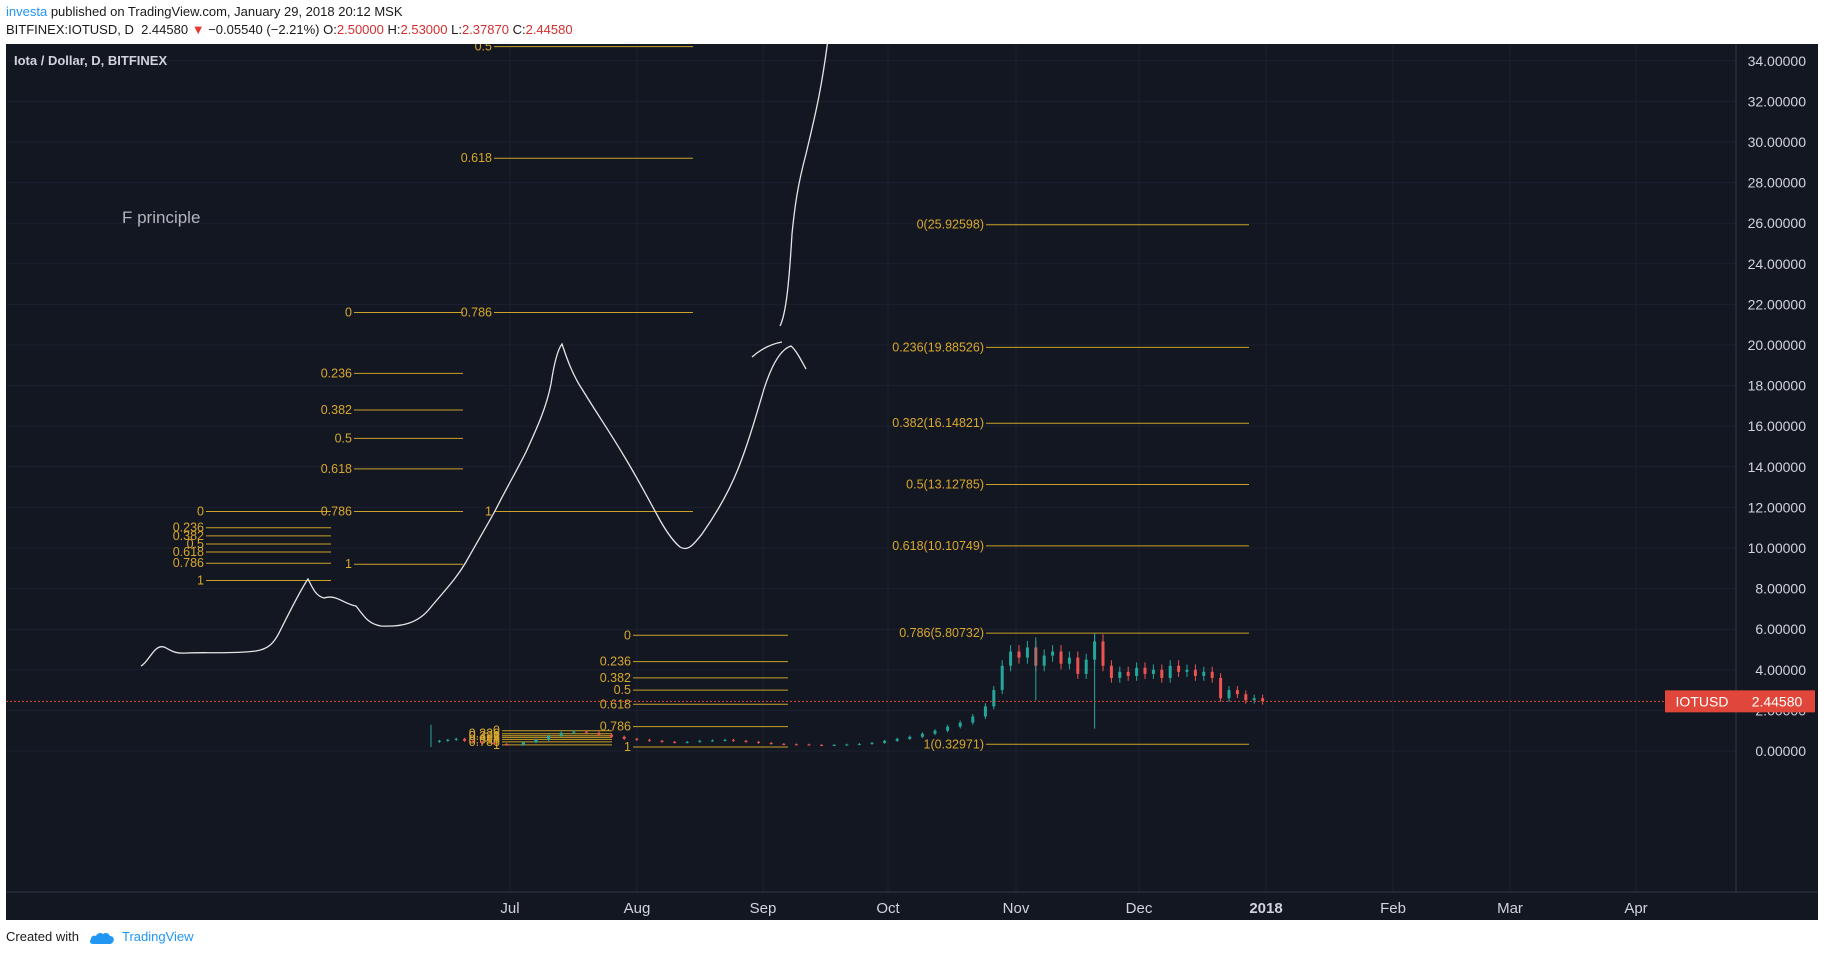 This screenshot has height=956, width=1824. I want to click on drawn-price-path, so click(473, 504).